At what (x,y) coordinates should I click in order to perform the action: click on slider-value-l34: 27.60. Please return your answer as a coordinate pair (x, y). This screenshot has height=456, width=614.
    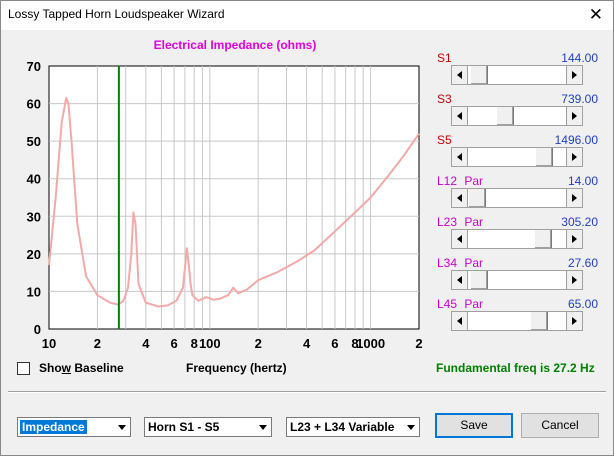
    Looking at the image, I should click on (582, 263).